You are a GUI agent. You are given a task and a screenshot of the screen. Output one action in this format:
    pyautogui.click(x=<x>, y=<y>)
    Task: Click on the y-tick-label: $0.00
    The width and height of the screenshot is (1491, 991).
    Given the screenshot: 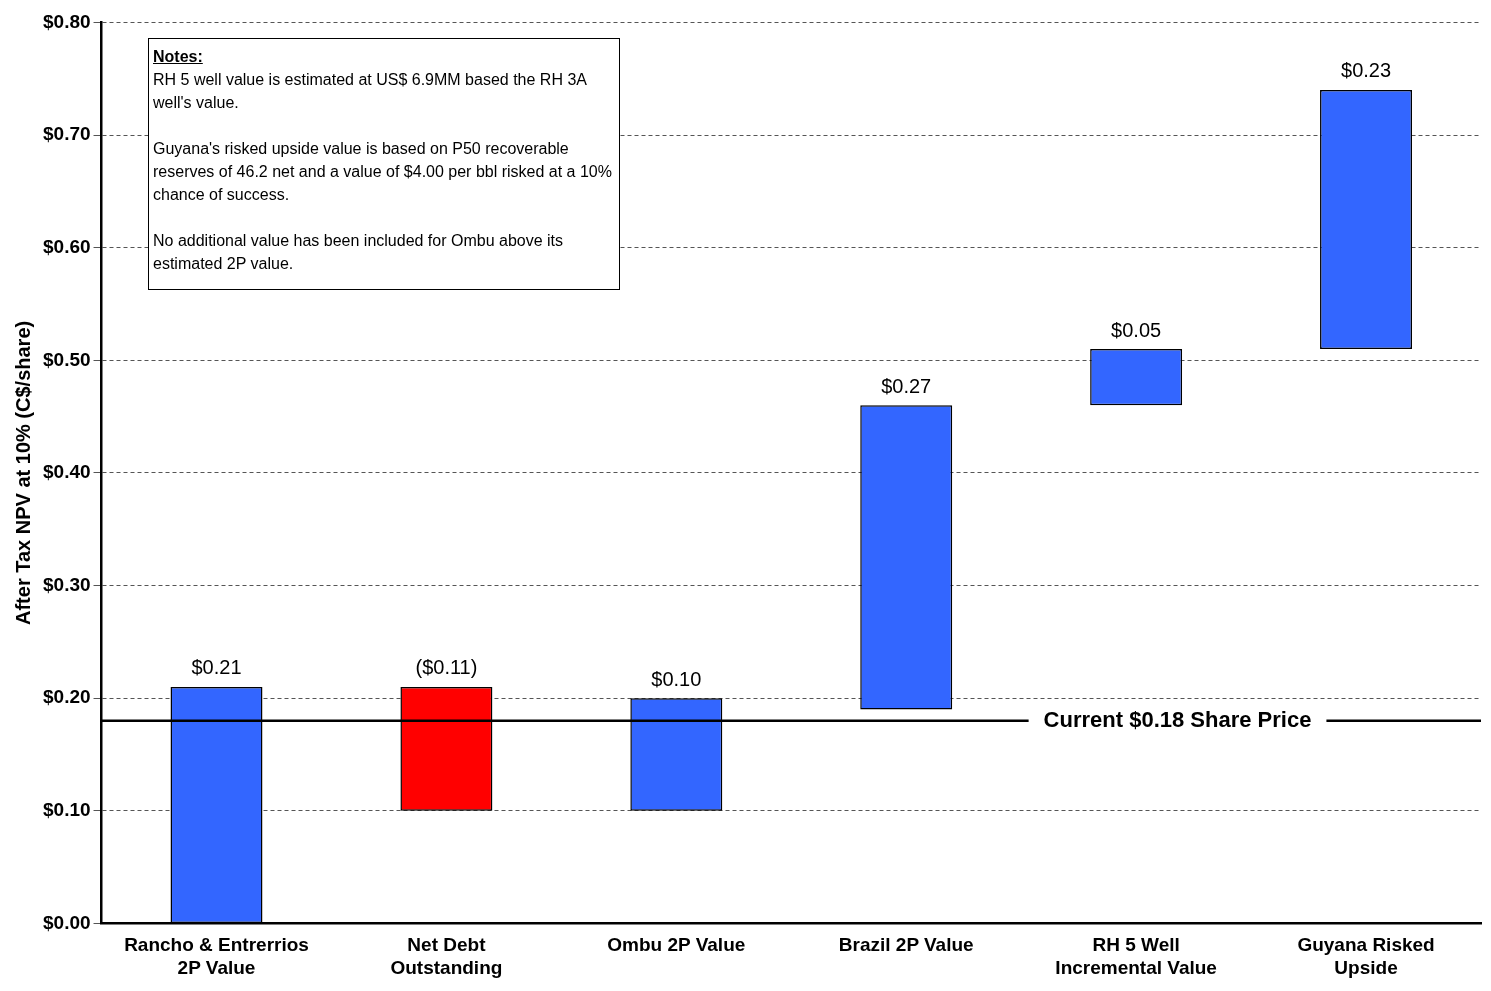 What is the action you would take?
    pyautogui.click(x=67, y=922)
    